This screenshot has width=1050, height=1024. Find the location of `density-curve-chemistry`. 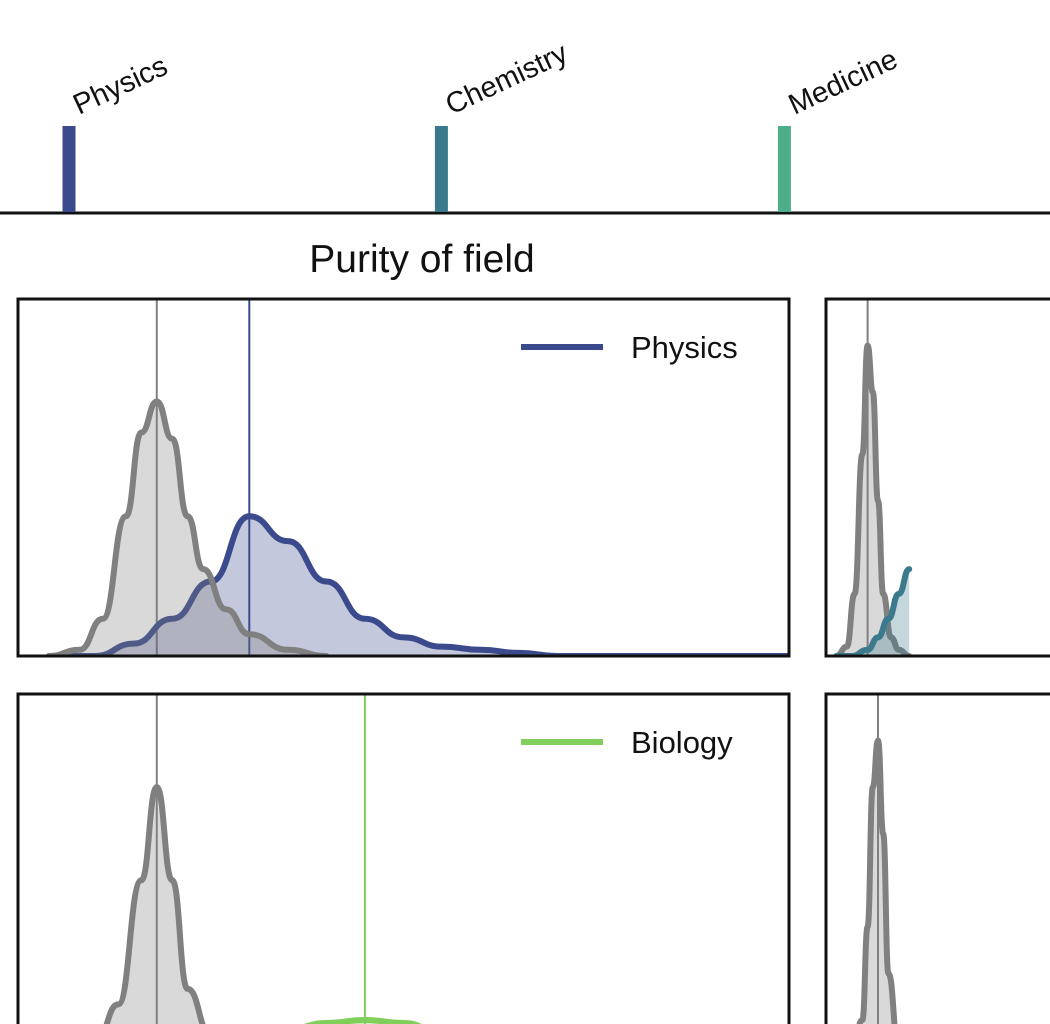

density-curve-chemistry is located at coordinates (873, 611).